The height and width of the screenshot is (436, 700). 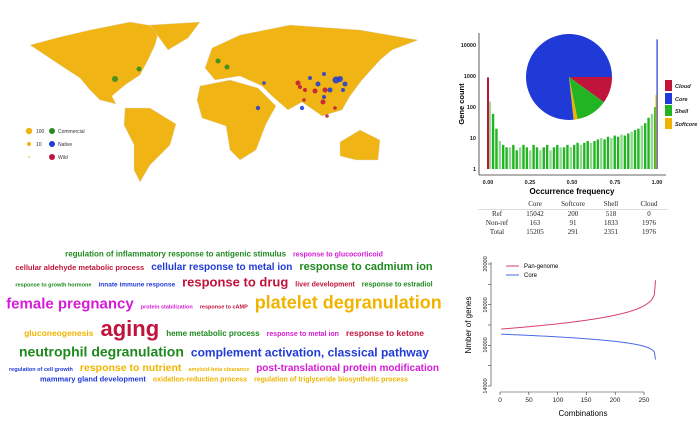 I want to click on australia, so click(x=360, y=145).